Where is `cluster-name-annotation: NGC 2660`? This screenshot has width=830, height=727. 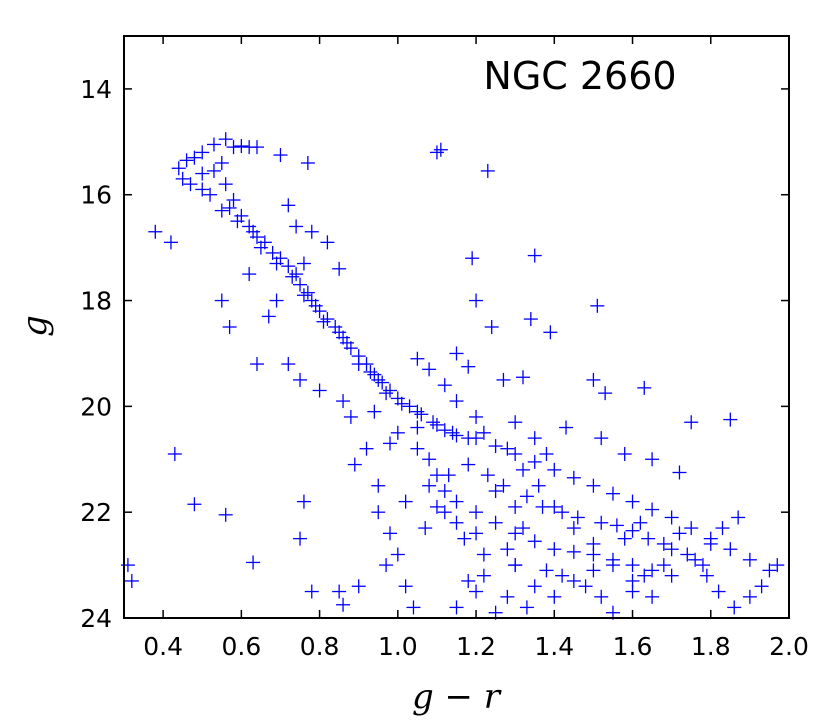
cluster-name-annotation: NGC 2660 is located at coordinates (579, 76).